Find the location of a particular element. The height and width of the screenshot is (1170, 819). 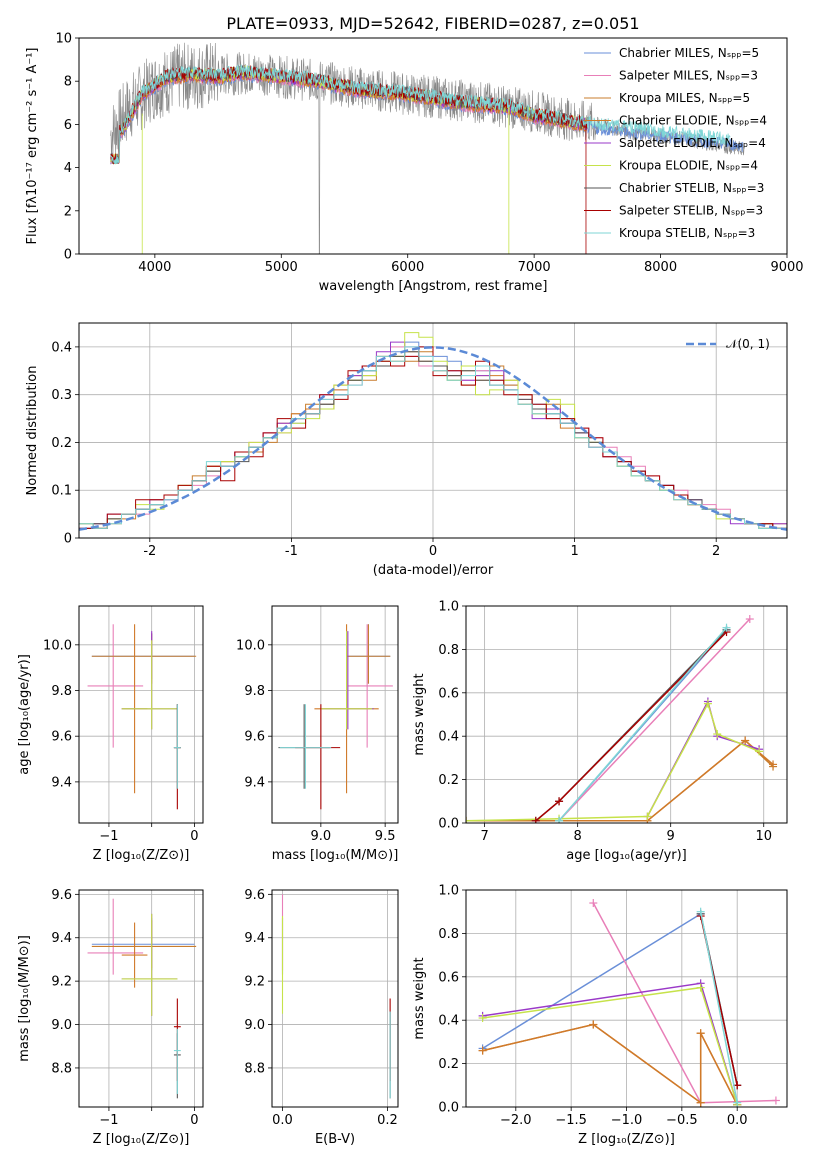

y-tick-label: 9.8 is located at coordinates (61, 691).